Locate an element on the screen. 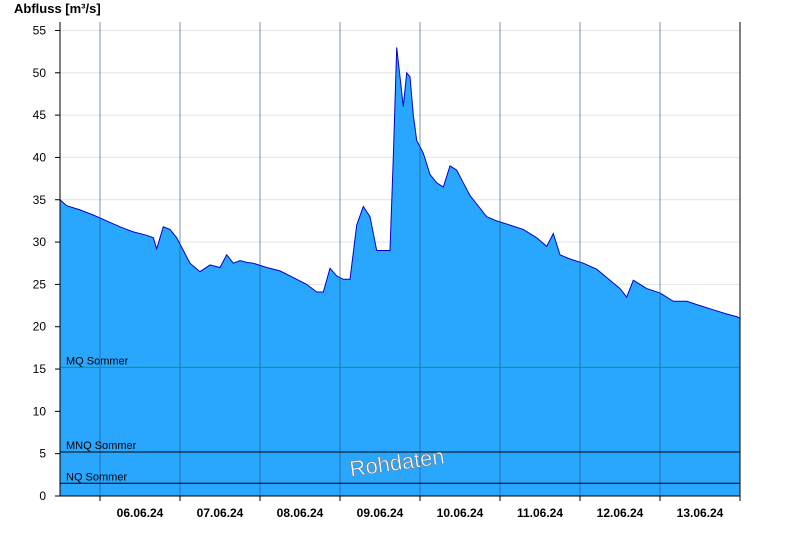 The image size is (800, 550). y-tick-label: 0 is located at coordinates (42, 496).